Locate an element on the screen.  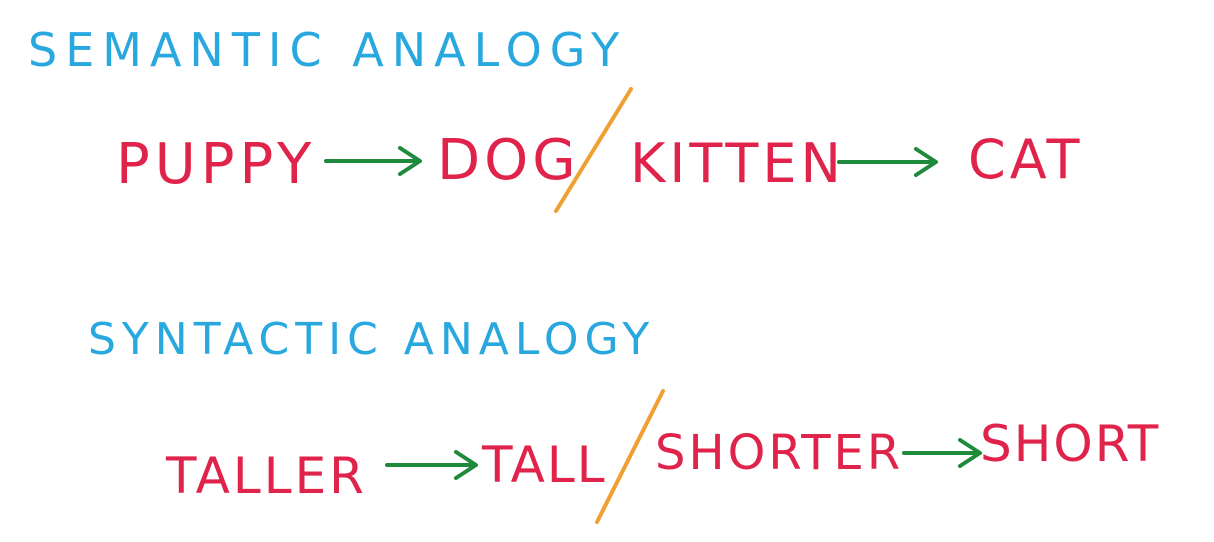
syntactic-word-tall: TALL is located at coordinates (544, 465).